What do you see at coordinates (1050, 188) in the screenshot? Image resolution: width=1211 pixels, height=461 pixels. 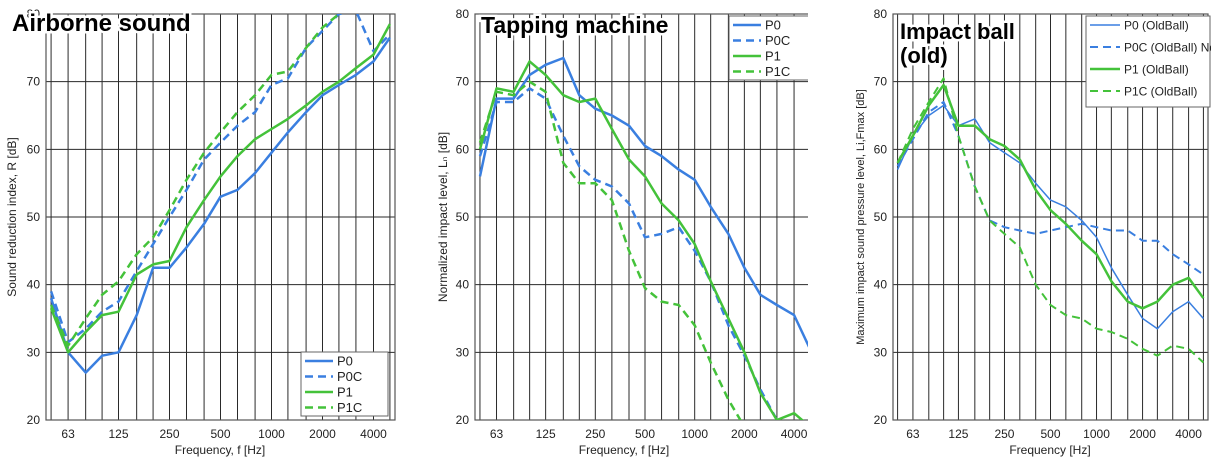 I see `series-line-p0c-oldball-no-load` at bounding box center [1050, 188].